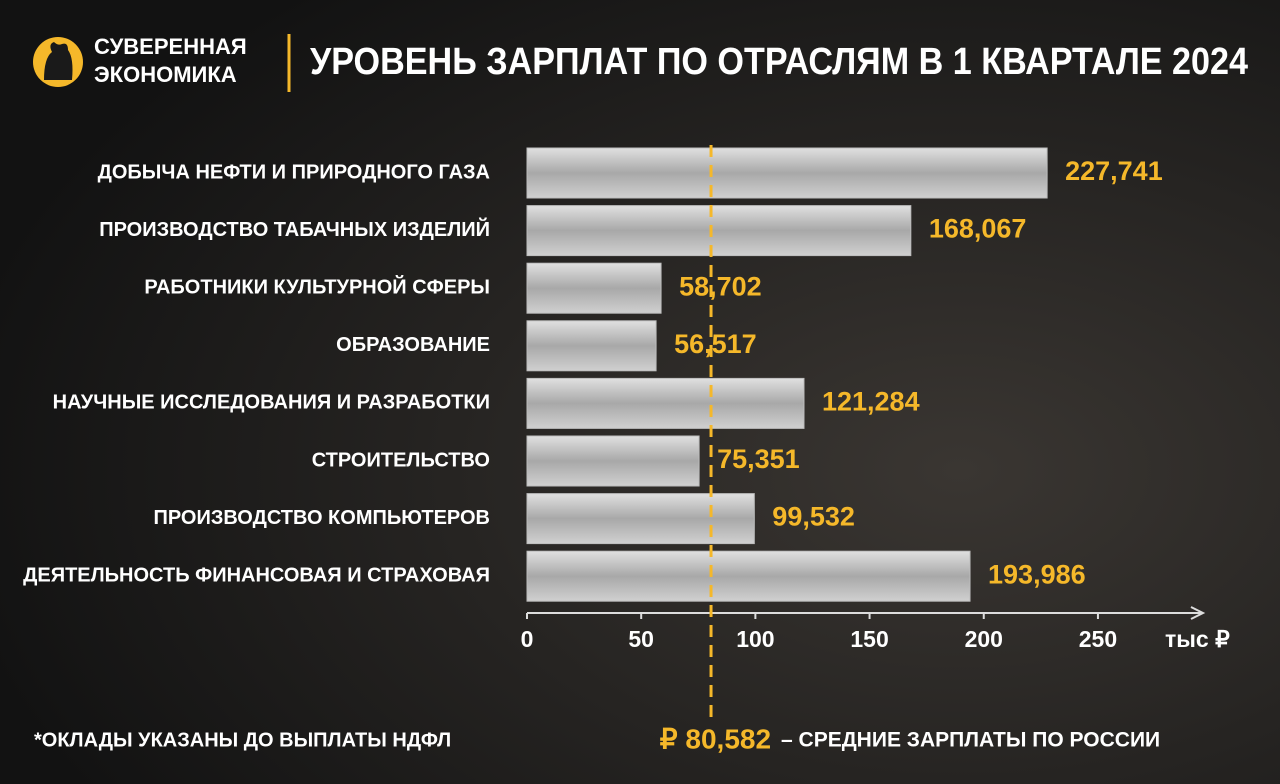 Image resolution: width=1280 pixels, height=784 pixels. I want to click on value-label: 227,741, so click(1114, 171).